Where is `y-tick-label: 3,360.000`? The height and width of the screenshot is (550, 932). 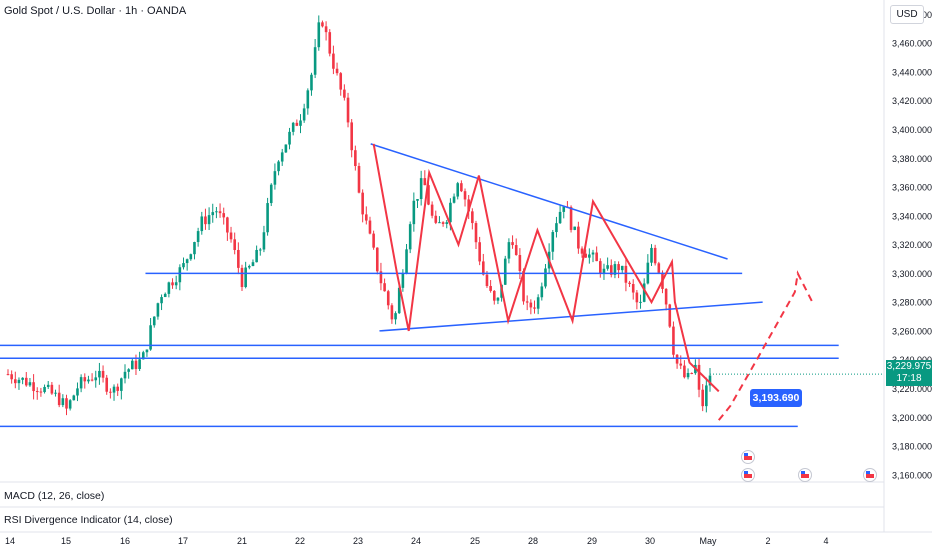
y-tick-label: 3,360.000 is located at coordinates (912, 188).